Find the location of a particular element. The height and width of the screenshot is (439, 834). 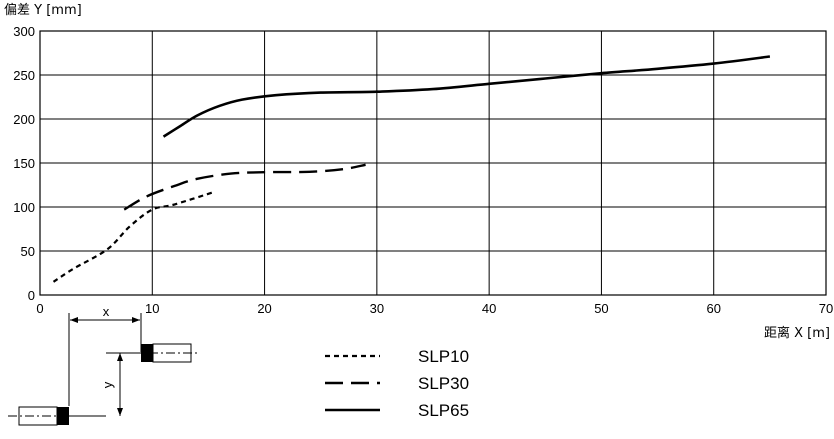

x-tick-label: 0 is located at coordinates (39, 308).